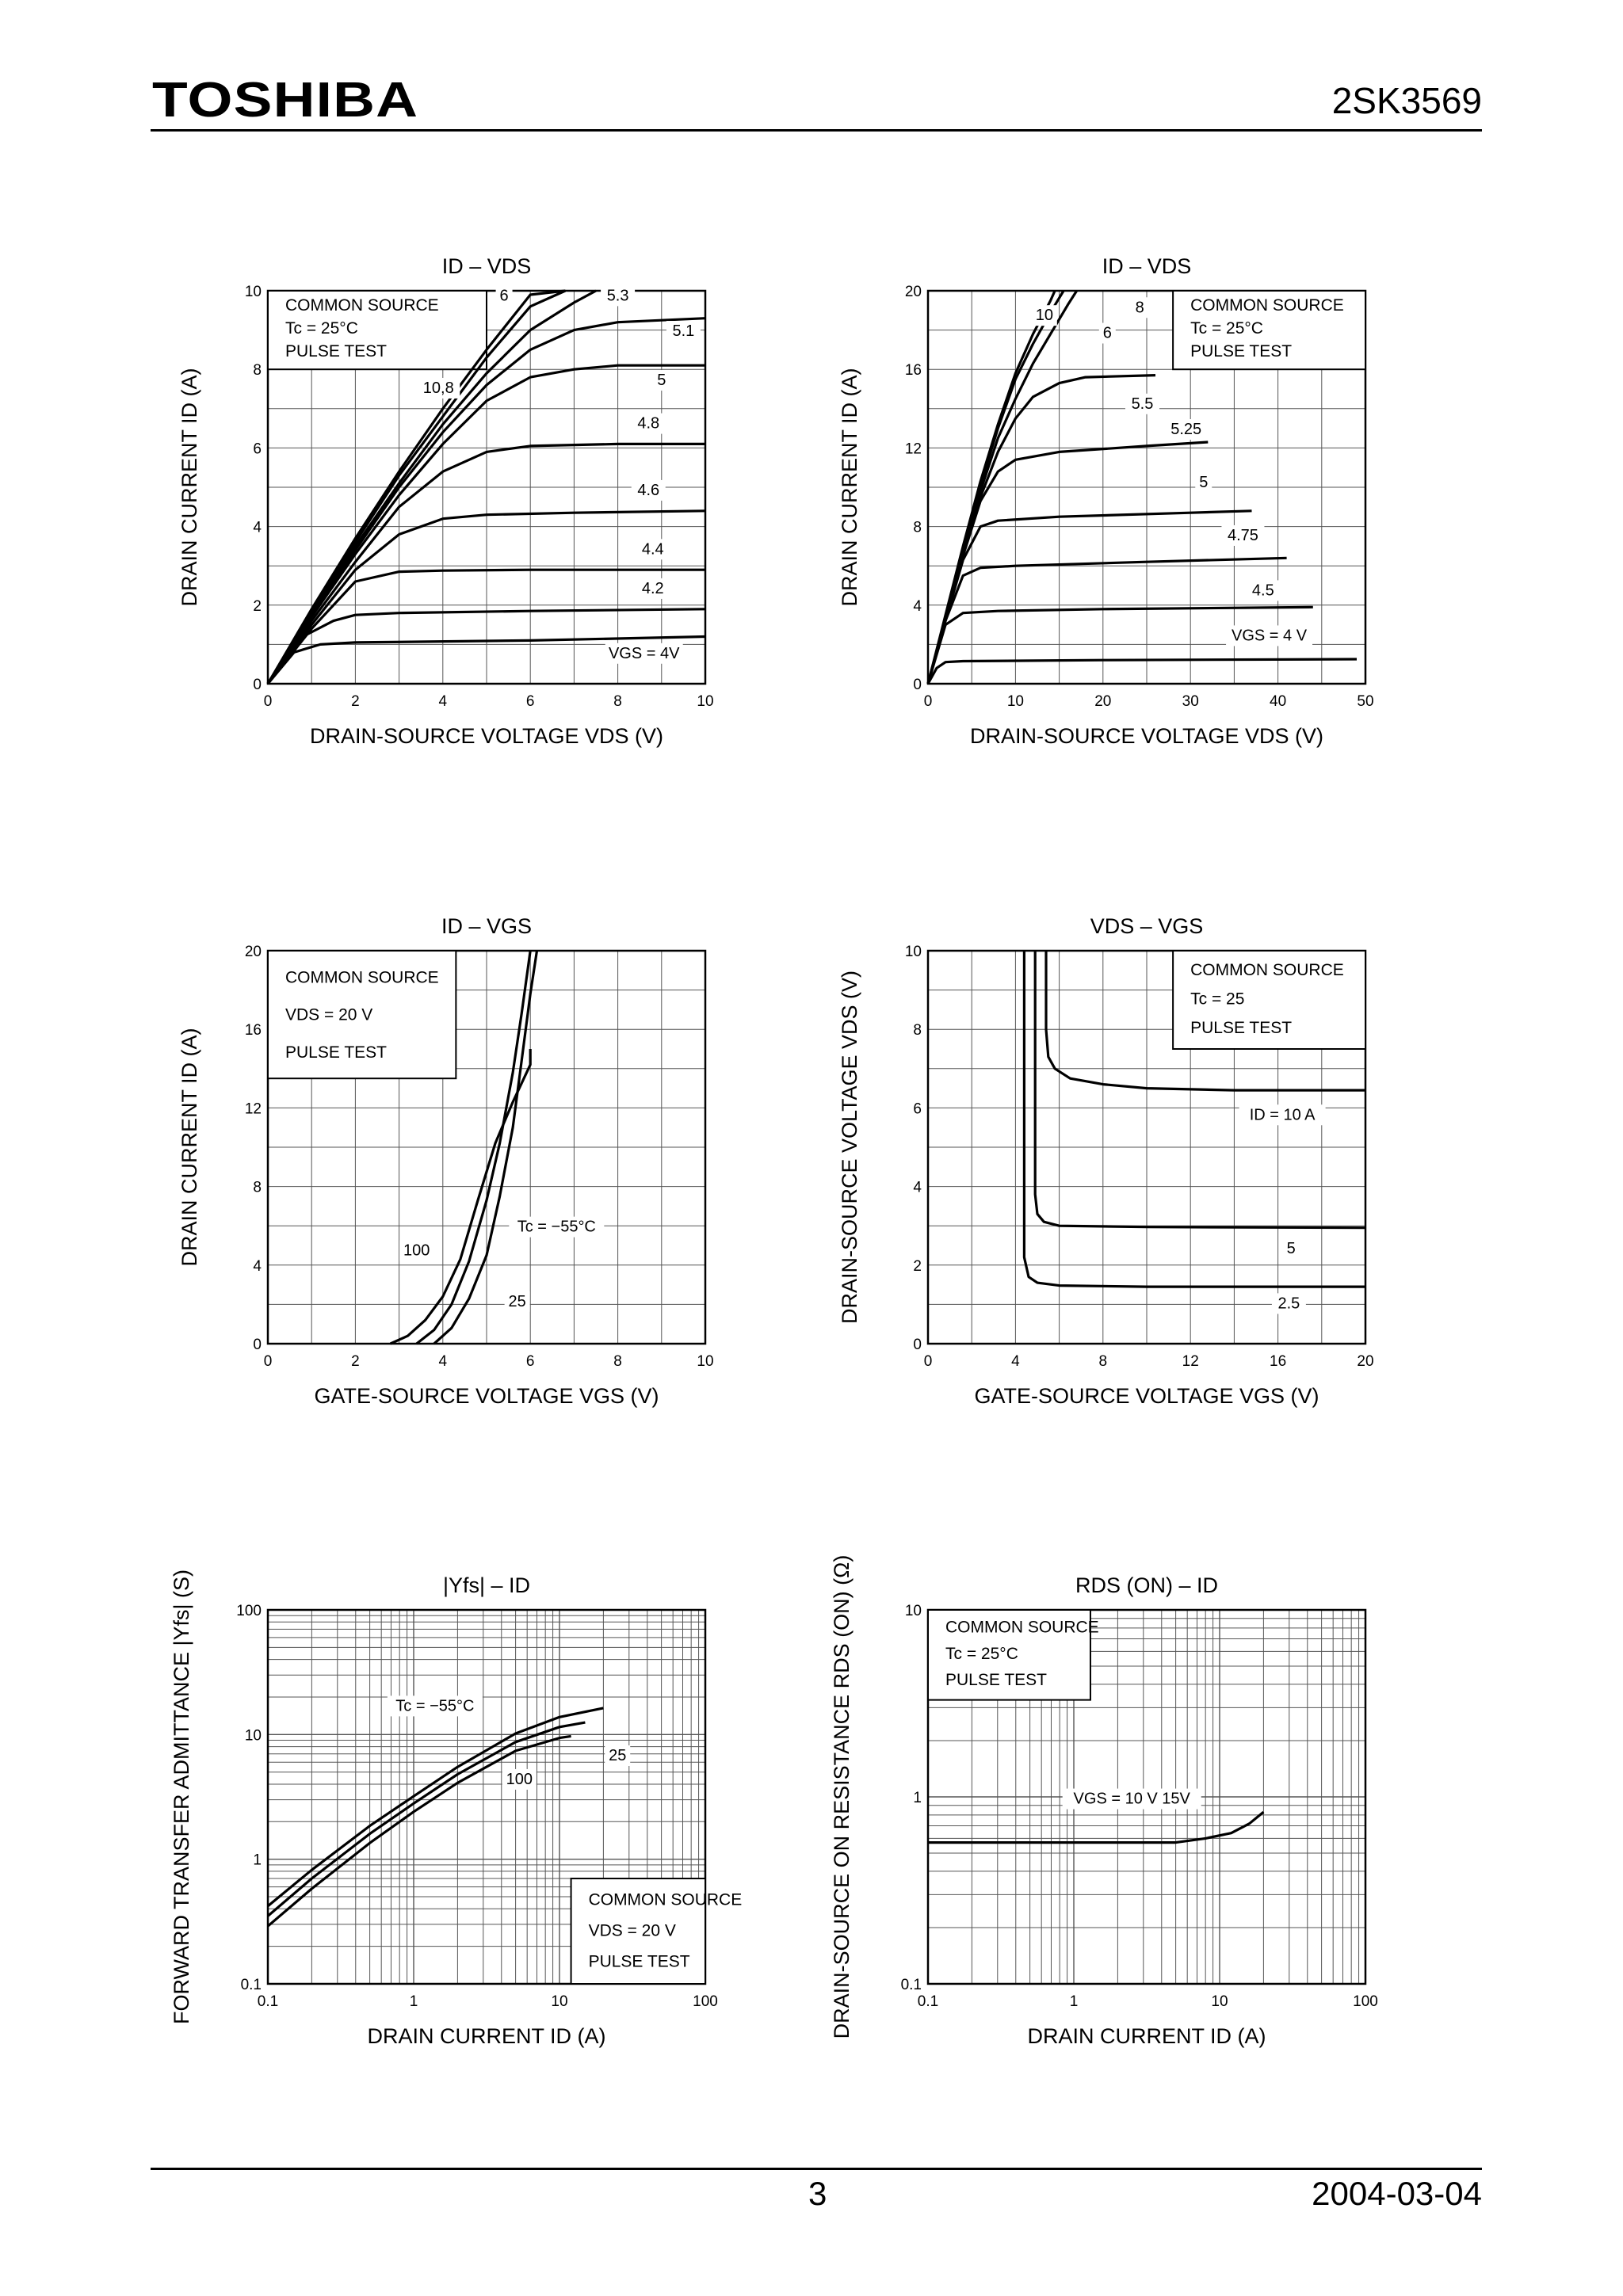 Image resolution: width=1623 pixels, height=2296 pixels. I want to click on annotation: ID = 10 A, so click(1283, 1114).